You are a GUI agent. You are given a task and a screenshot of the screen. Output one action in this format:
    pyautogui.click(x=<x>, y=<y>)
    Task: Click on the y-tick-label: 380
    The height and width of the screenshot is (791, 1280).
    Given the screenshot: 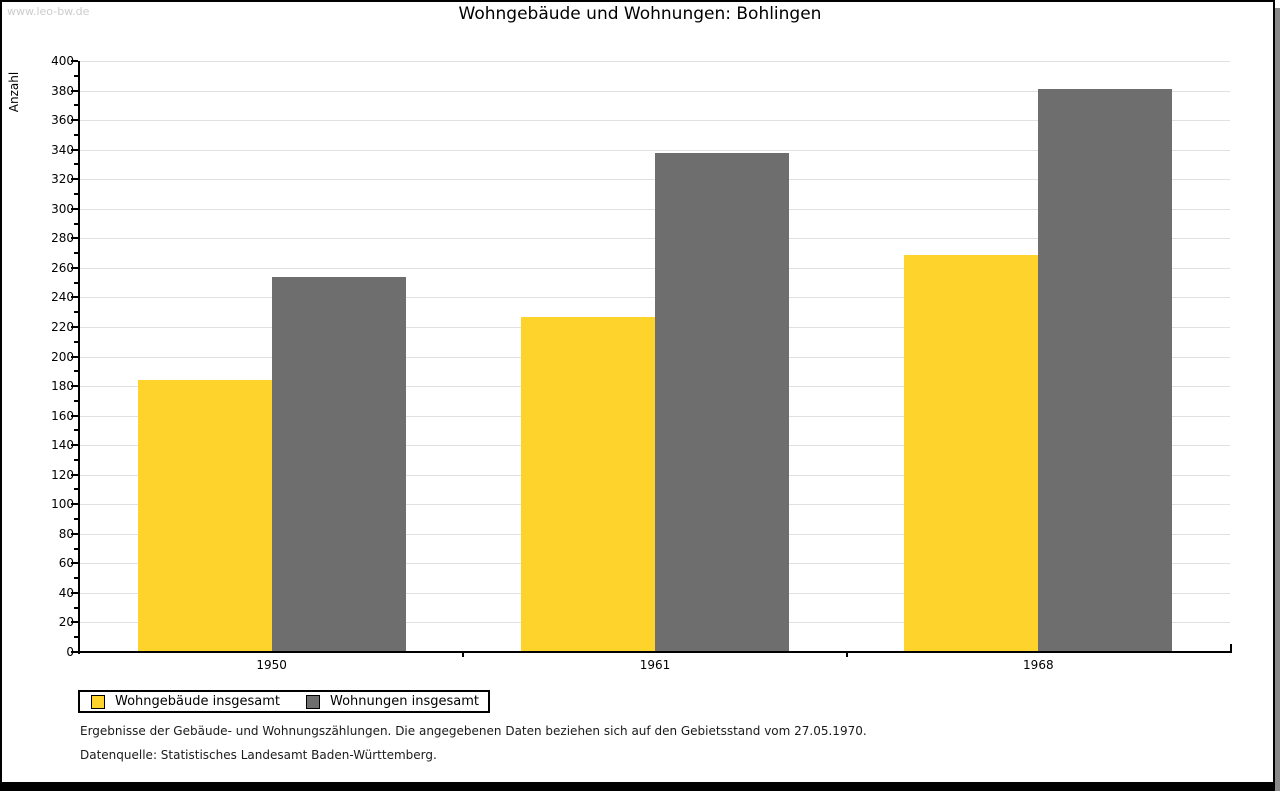 What is the action you would take?
    pyautogui.click(x=62, y=90)
    